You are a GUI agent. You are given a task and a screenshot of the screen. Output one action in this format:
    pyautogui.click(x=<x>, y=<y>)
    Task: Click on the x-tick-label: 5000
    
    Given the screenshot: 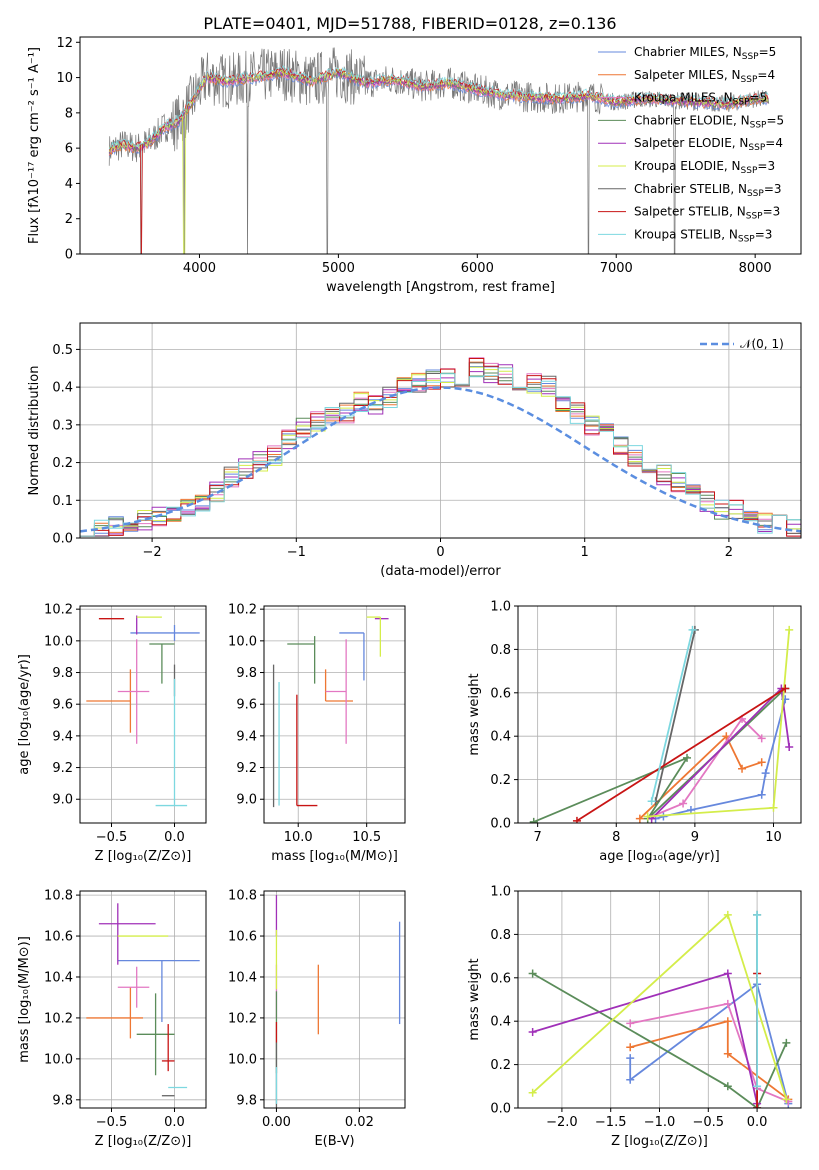 What is the action you would take?
    pyautogui.click(x=338, y=268)
    